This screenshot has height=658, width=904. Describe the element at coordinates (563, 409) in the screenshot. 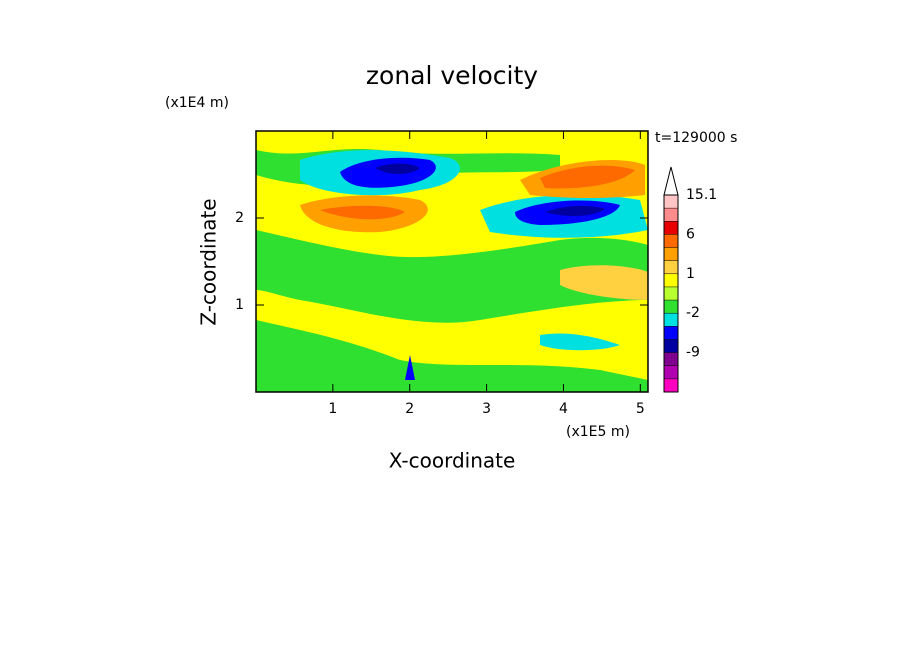

I see `x-tick-label: 4` at that location.